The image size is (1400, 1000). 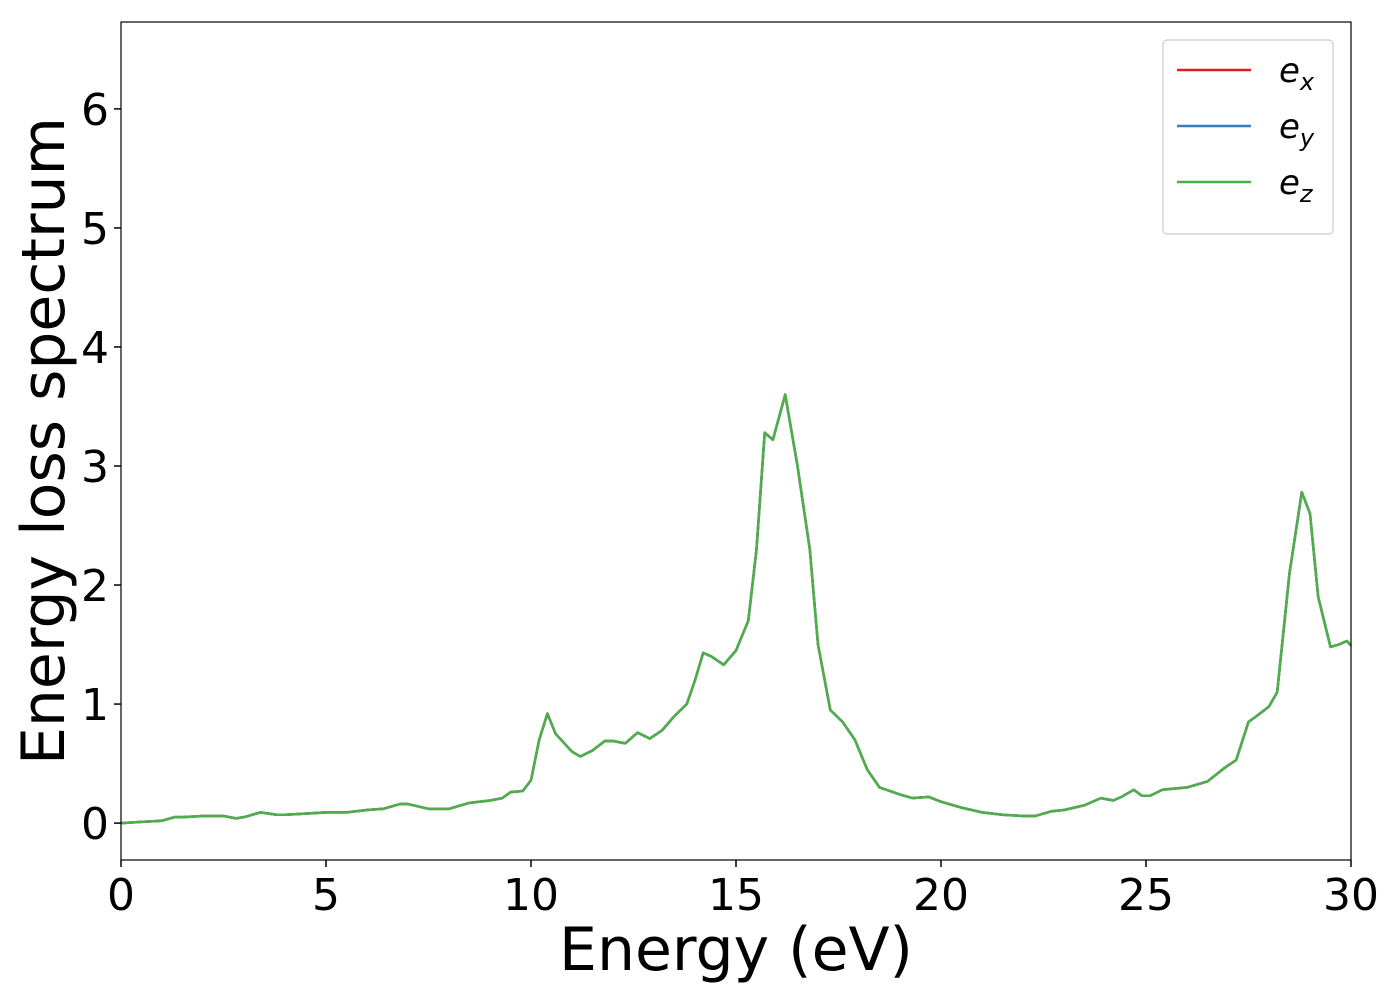 I want to click on x-tick-label: 25, so click(x=1146, y=895).